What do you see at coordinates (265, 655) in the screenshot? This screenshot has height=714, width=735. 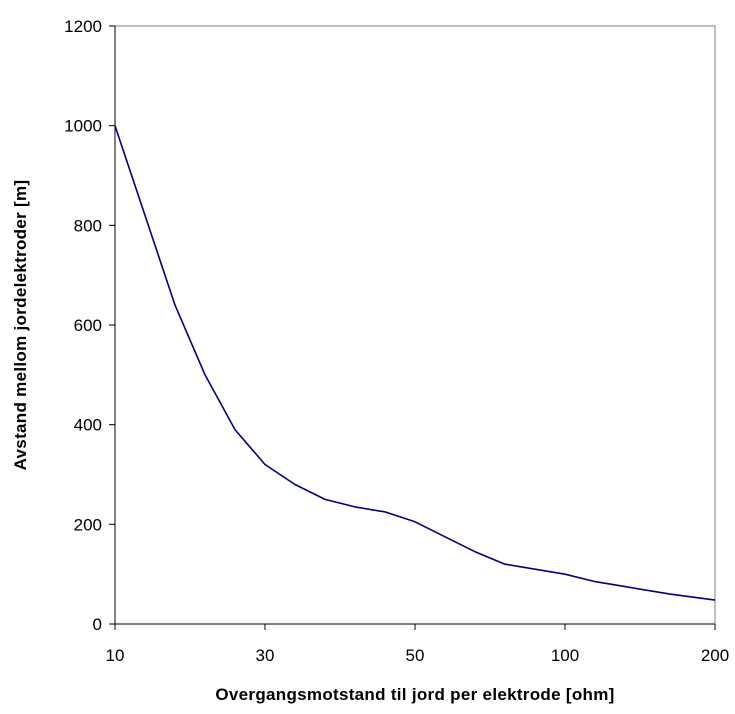 I see `x-tick-label: 30` at bounding box center [265, 655].